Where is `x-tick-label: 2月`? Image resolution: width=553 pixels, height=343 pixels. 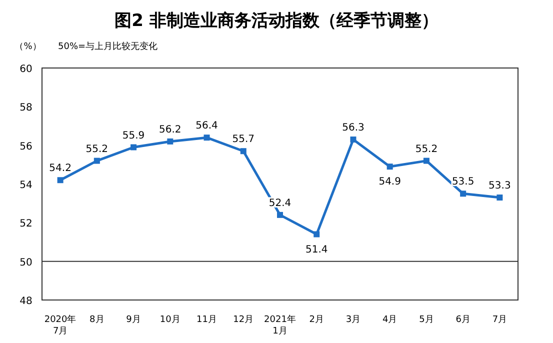 x-tick-label: 2月 is located at coordinates (316, 320).